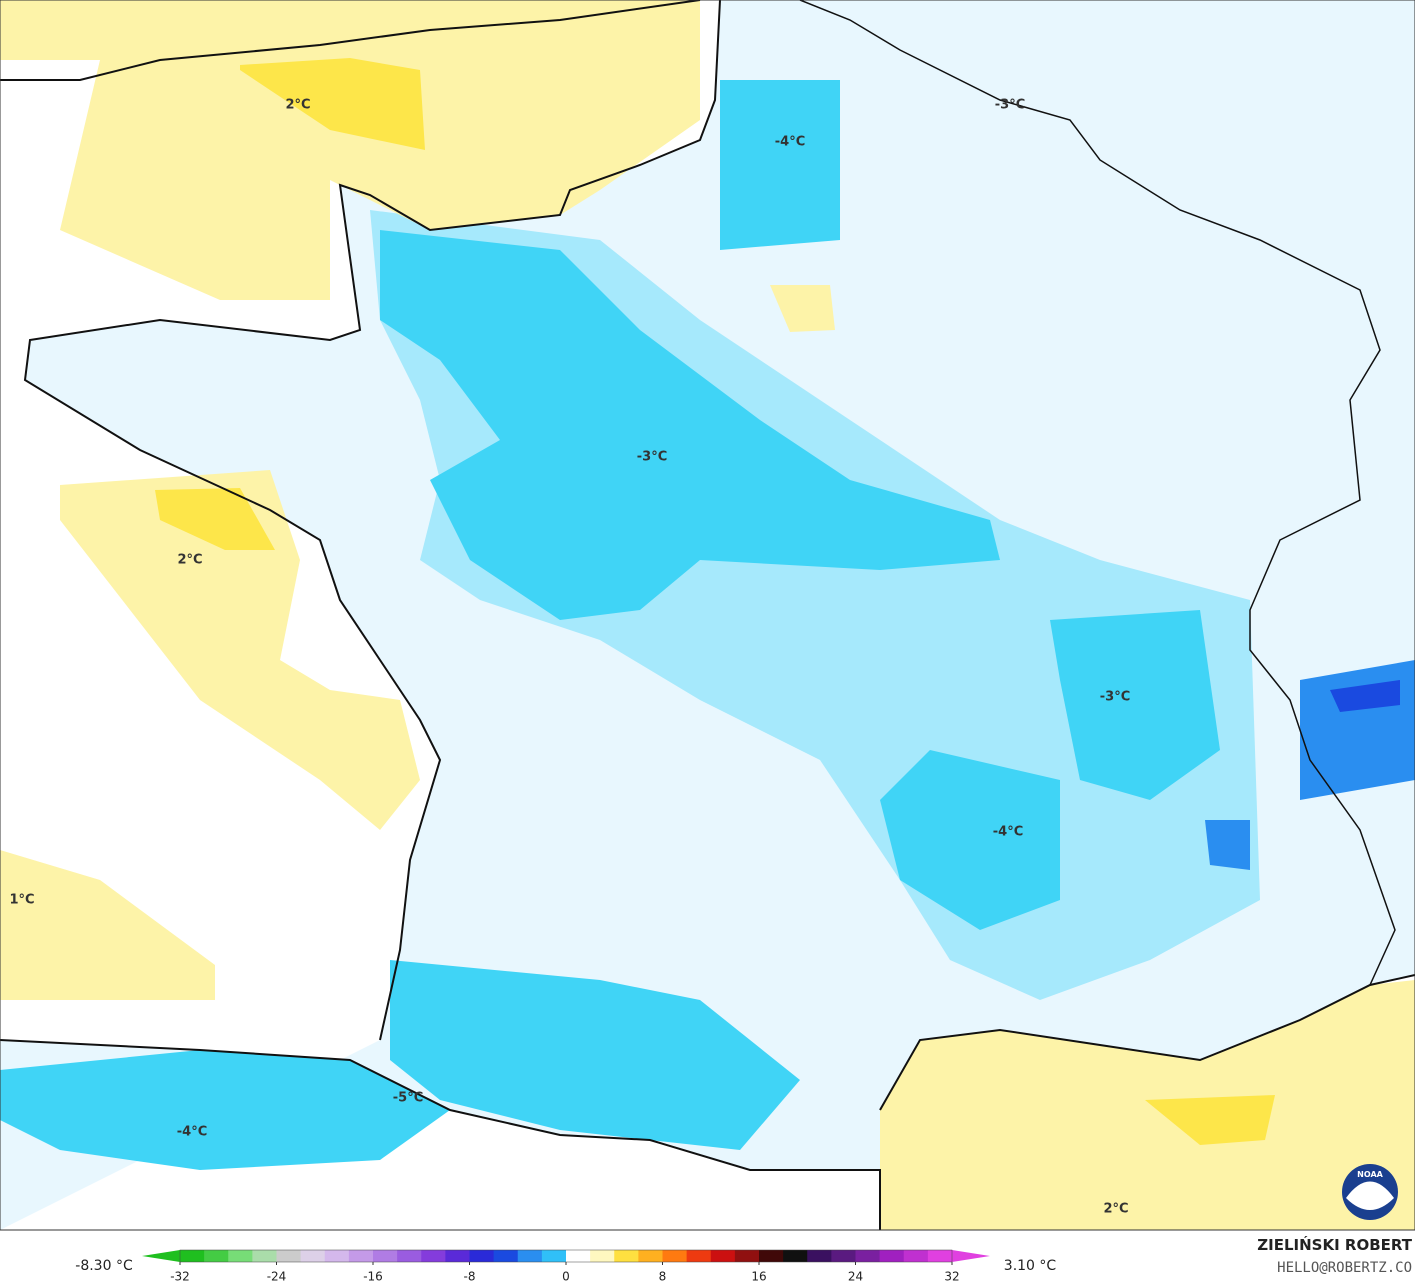 The height and width of the screenshot is (1287, 1415). Describe the element at coordinates (1370, 1174) in the screenshot. I see `logo-text: NOAA` at that location.